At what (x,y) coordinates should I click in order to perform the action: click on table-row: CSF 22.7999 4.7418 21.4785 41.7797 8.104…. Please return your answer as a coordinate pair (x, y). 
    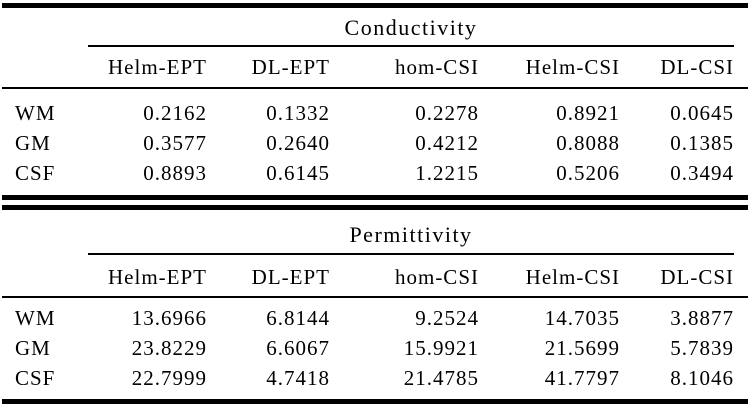
    Looking at the image, I should click on (367, 378).